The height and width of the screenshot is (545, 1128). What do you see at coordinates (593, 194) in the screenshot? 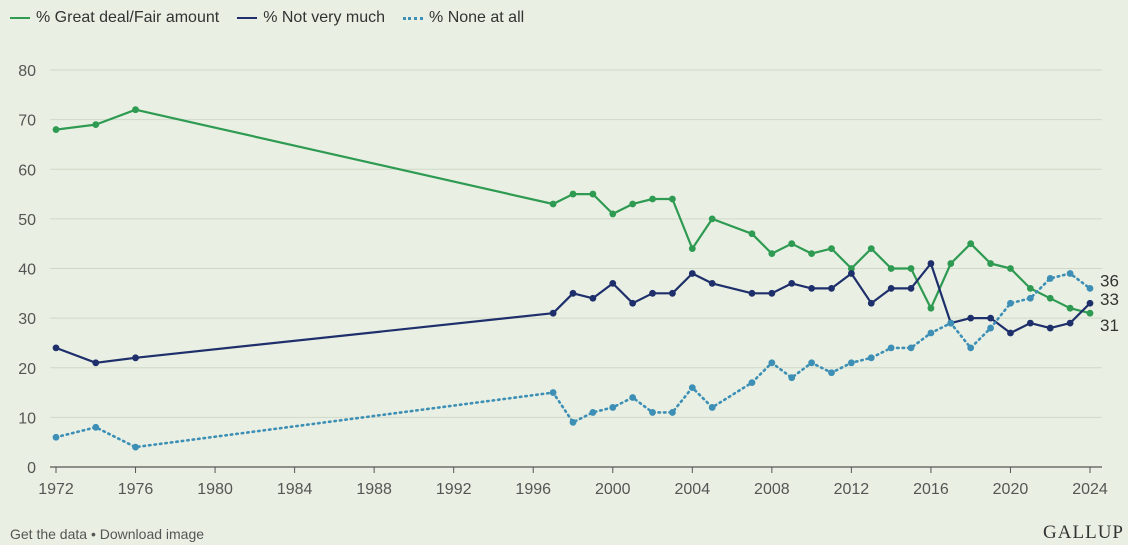
I see `point-great-1999` at bounding box center [593, 194].